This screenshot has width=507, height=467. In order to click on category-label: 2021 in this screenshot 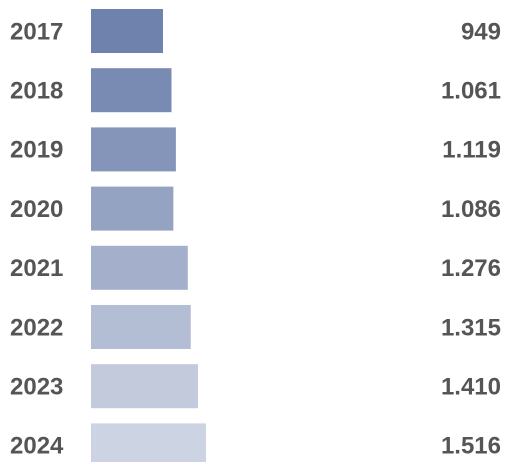, I will do `click(36, 268)`.